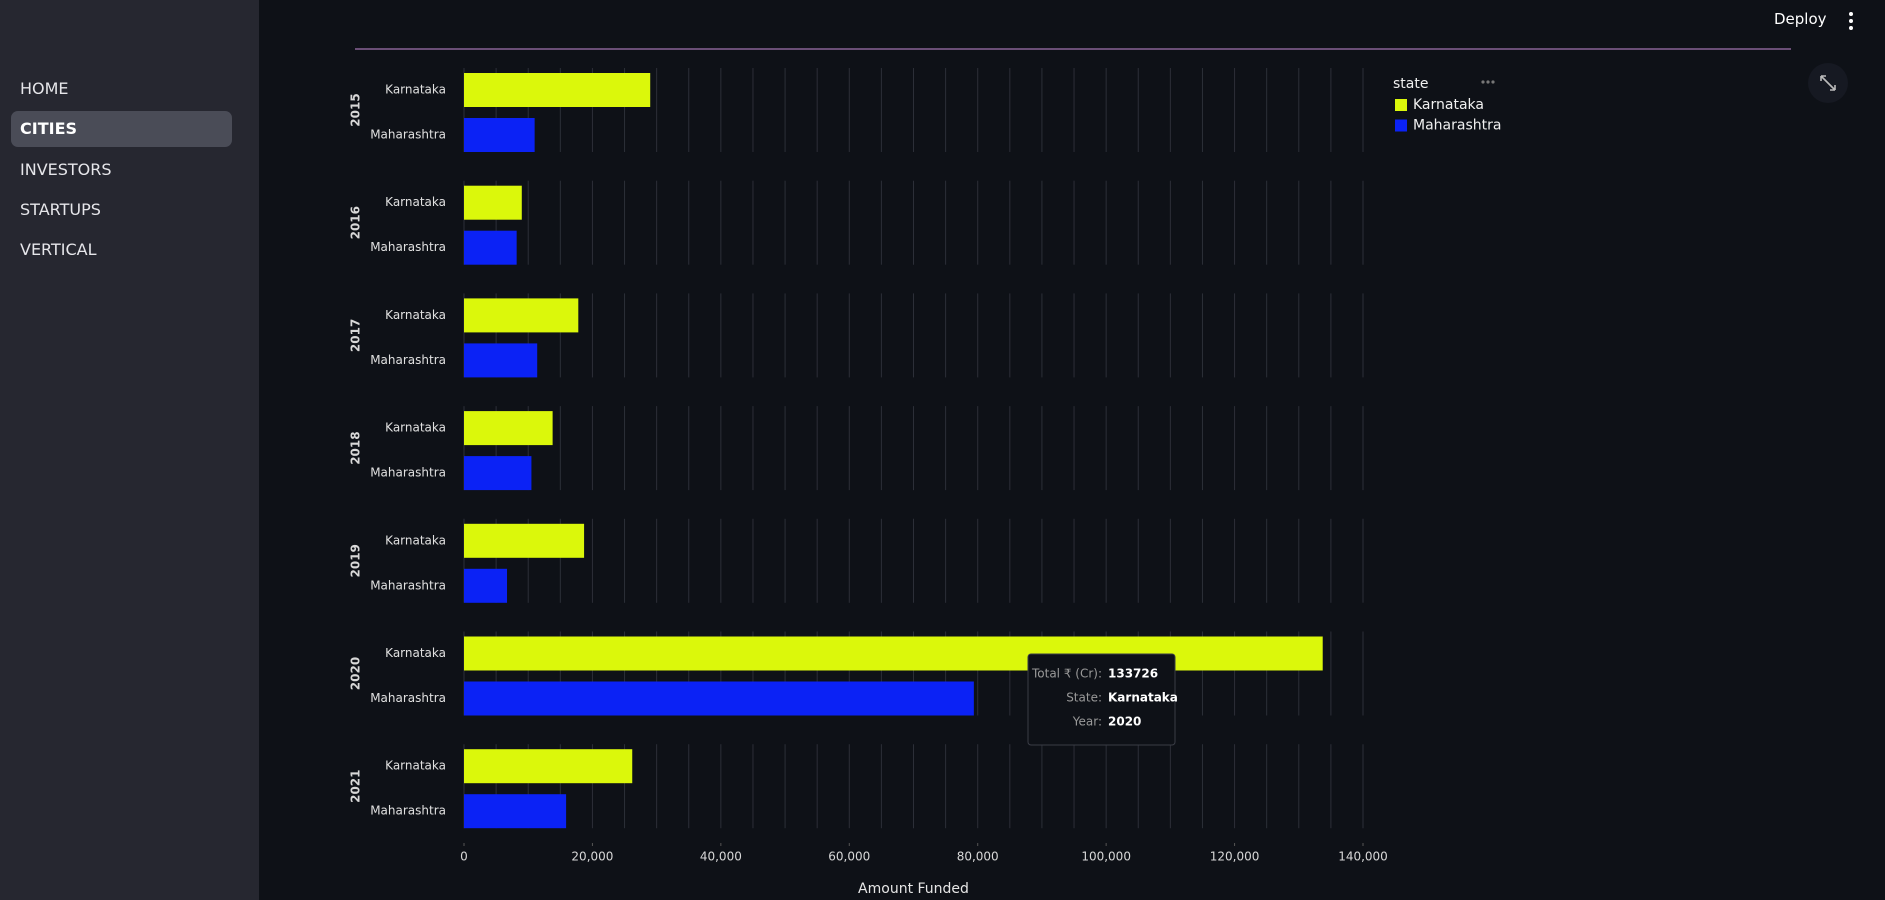  Describe the element at coordinates (1084, 698) in the screenshot. I see `tooltip-label: State:` at that location.